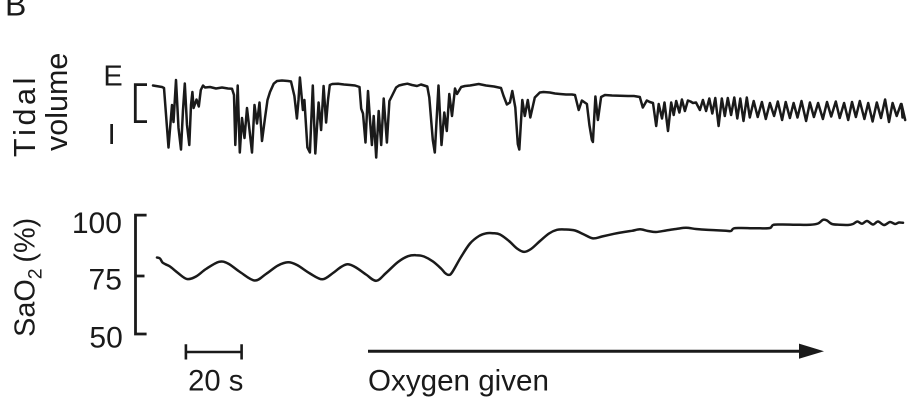 The width and height of the screenshot is (909, 401). Describe the element at coordinates (215, 381) in the screenshot. I see `svg-text: 20 s` at that location.